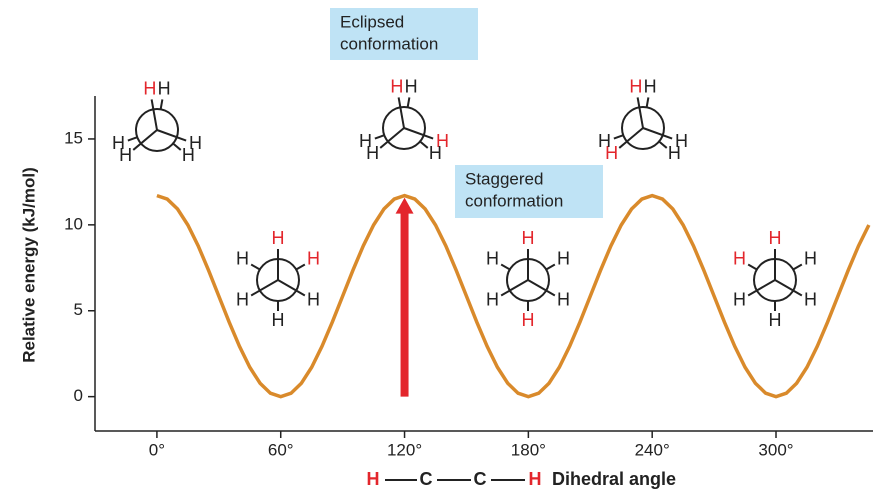 The height and width of the screenshot is (500, 873). What do you see at coordinates (73, 223) in the screenshot?
I see `y-tick-label: 10` at bounding box center [73, 223].